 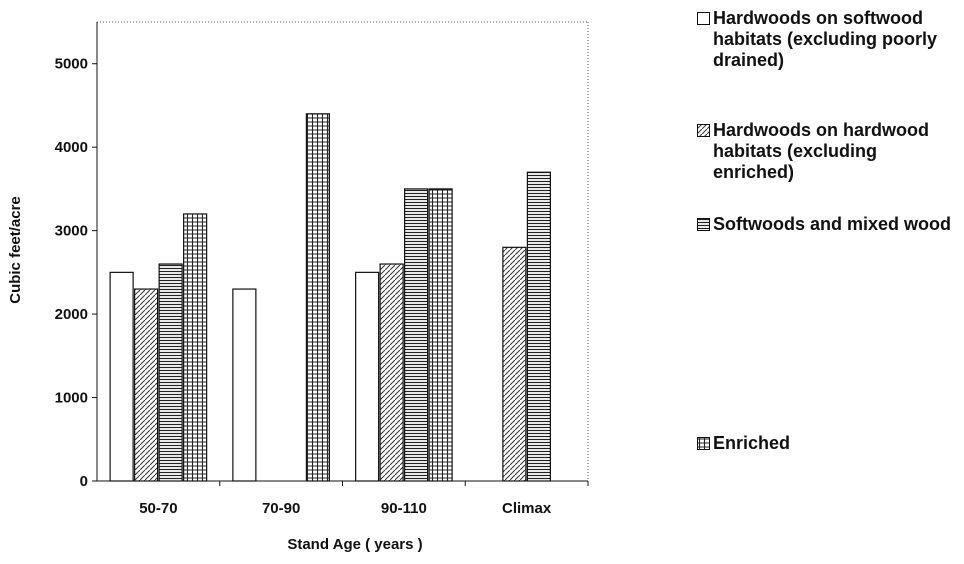 I want to click on y-tick-label: 5000, so click(x=71, y=64).